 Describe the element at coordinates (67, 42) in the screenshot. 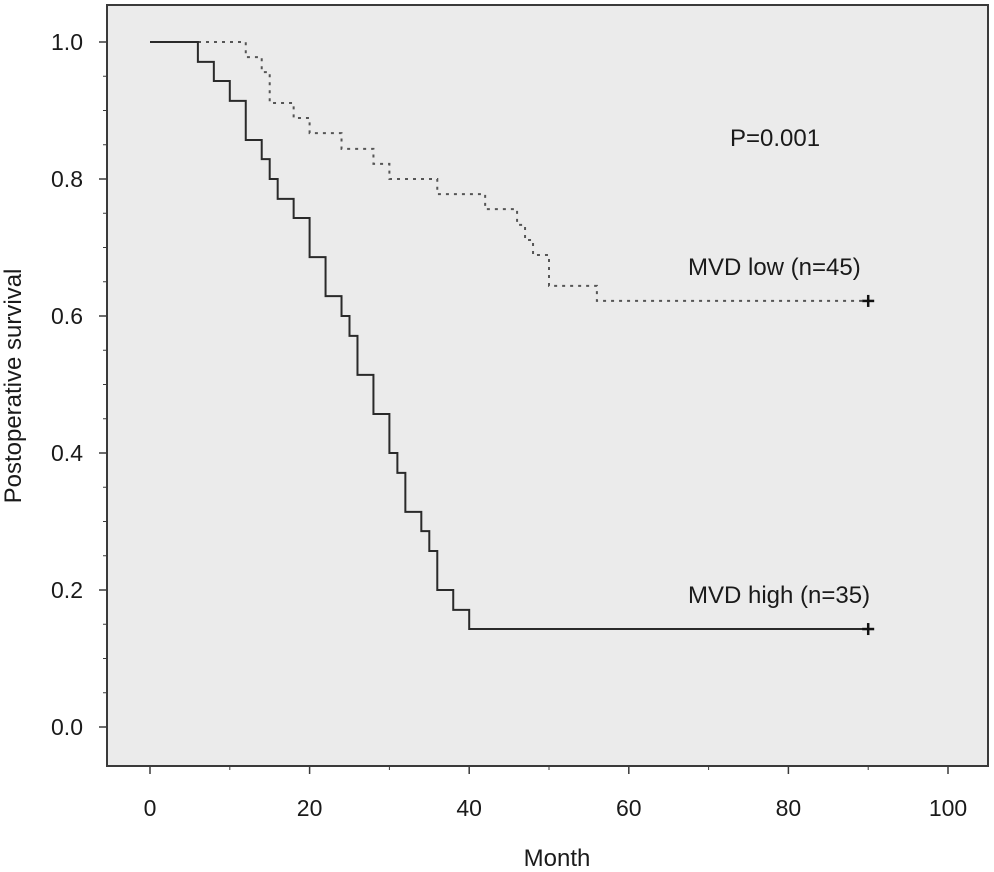

I see `y-tick-label: 1.0` at that location.